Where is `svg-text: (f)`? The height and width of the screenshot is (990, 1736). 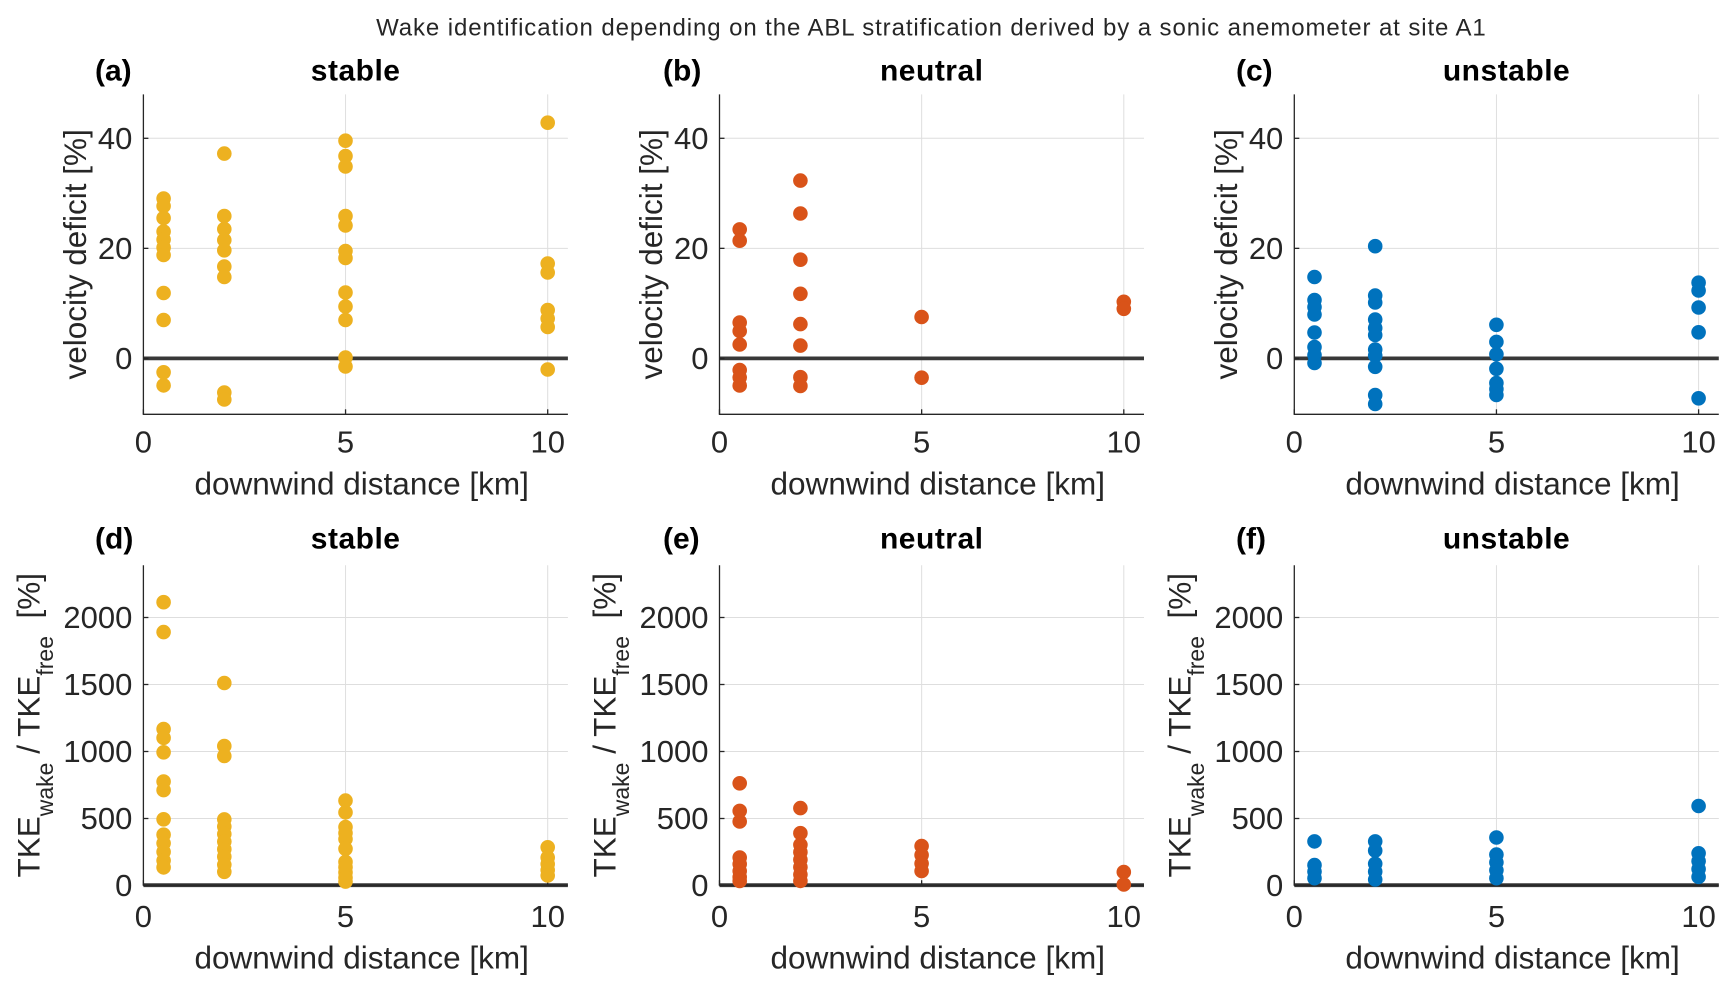
svg-text: (f) is located at coordinates (1251, 538).